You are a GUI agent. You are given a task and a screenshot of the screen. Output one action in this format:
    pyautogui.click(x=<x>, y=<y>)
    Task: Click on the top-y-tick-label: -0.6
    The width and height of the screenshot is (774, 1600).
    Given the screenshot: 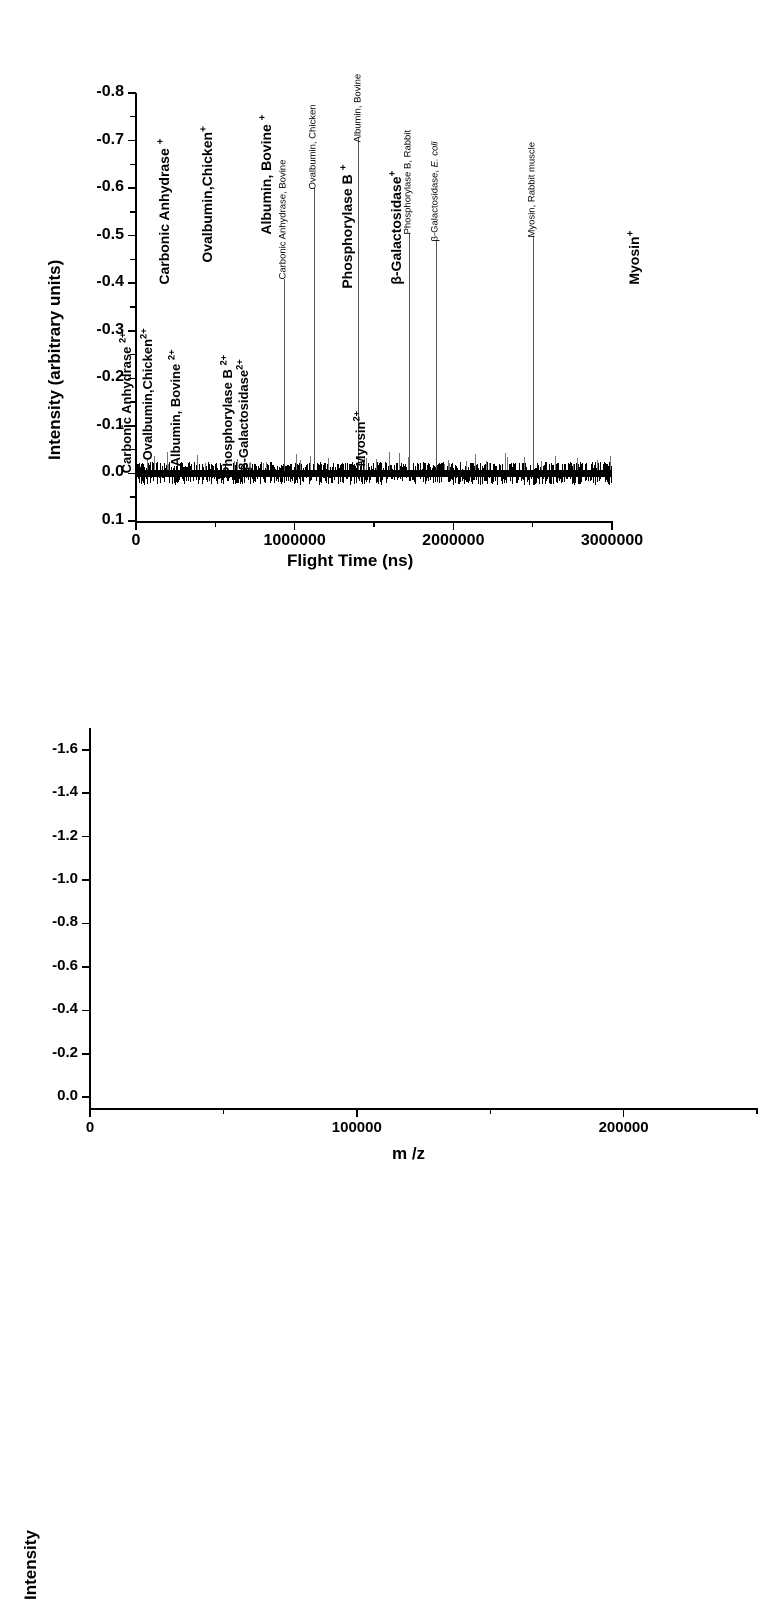 What is the action you would take?
    pyautogui.click(x=110, y=187)
    